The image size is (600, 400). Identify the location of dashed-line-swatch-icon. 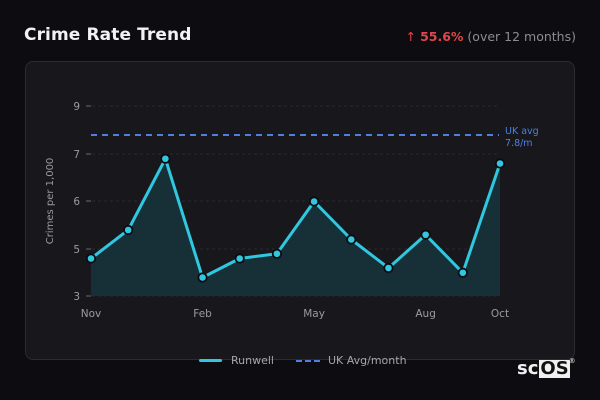
(308, 360).